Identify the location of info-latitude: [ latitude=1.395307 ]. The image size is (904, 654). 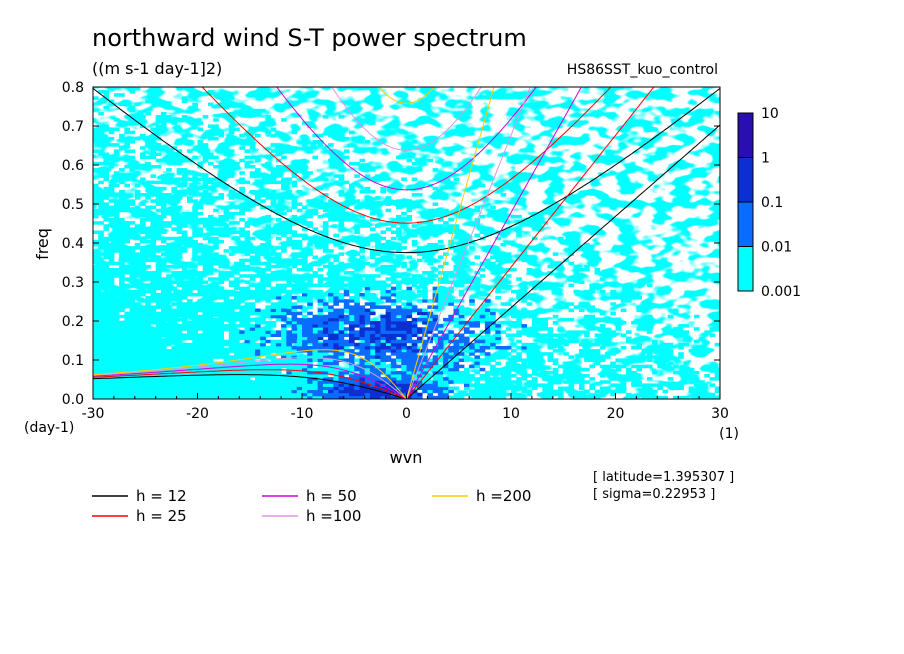
(663, 477).